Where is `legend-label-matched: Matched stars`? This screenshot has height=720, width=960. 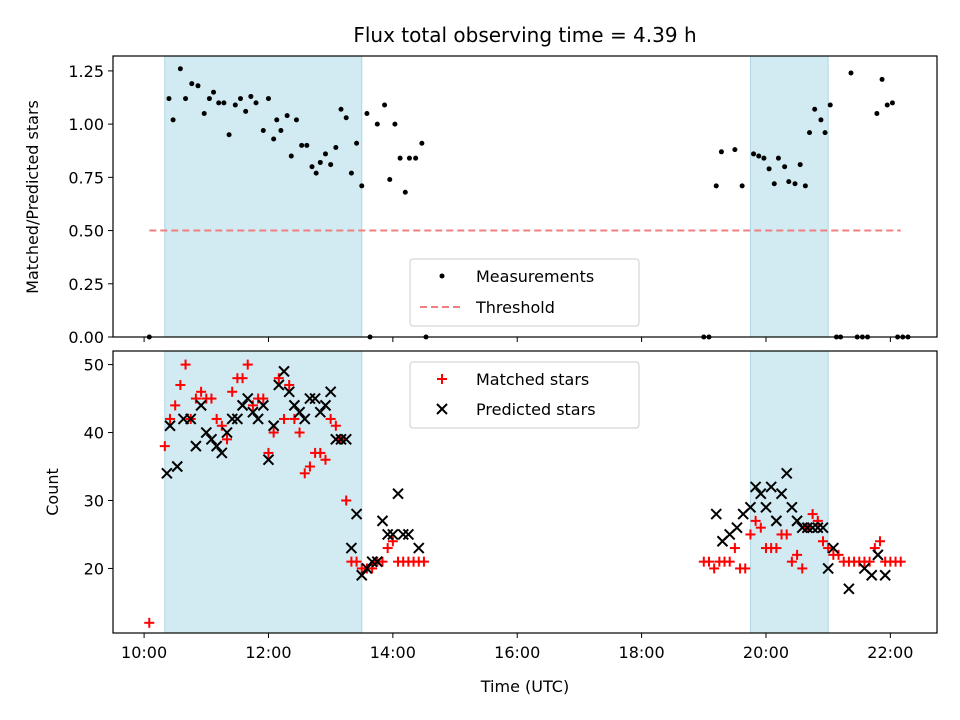 legend-label-matched: Matched stars is located at coordinates (532, 379).